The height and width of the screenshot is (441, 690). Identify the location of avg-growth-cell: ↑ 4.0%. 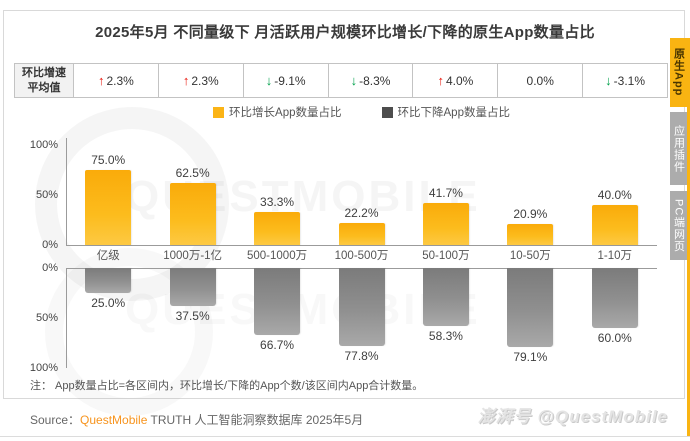
(456, 80).